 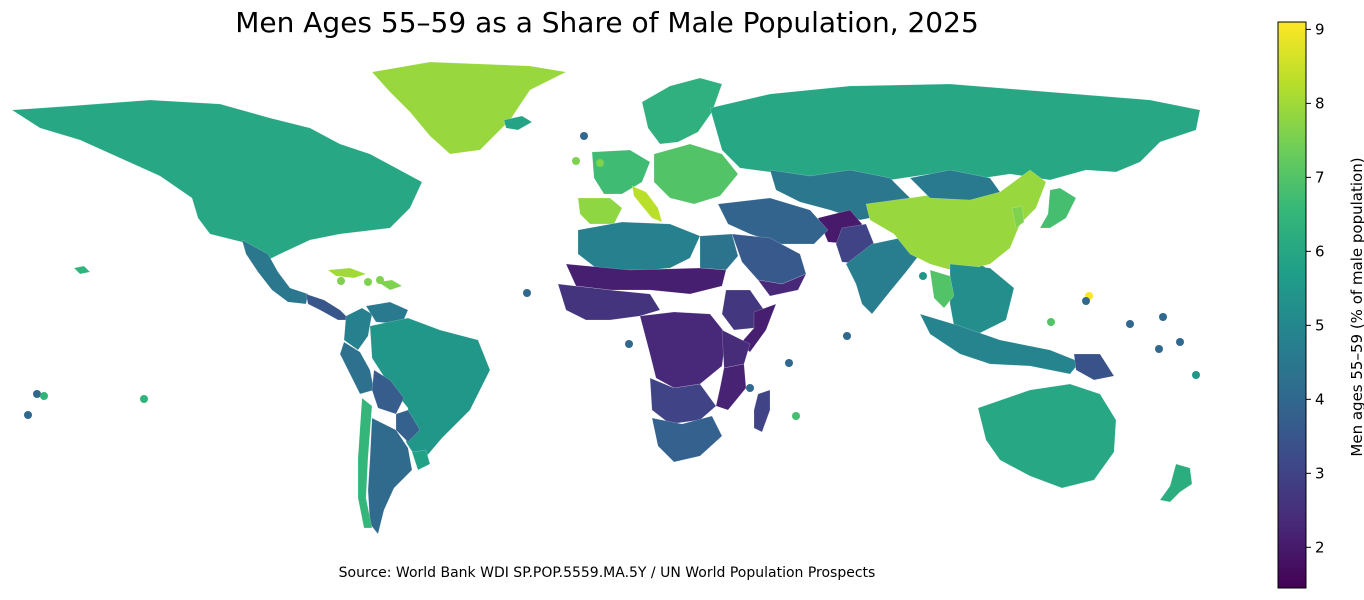 What do you see at coordinates (736, 349) in the screenshot?
I see `region-east-africa` at bounding box center [736, 349].